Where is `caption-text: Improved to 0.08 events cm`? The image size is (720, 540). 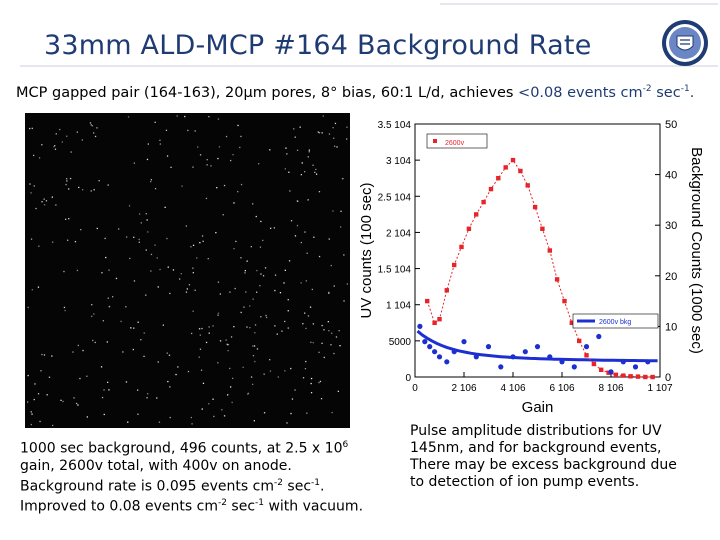
caption-text: Improved to 0.08 events cm is located at coordinates (119, 506).